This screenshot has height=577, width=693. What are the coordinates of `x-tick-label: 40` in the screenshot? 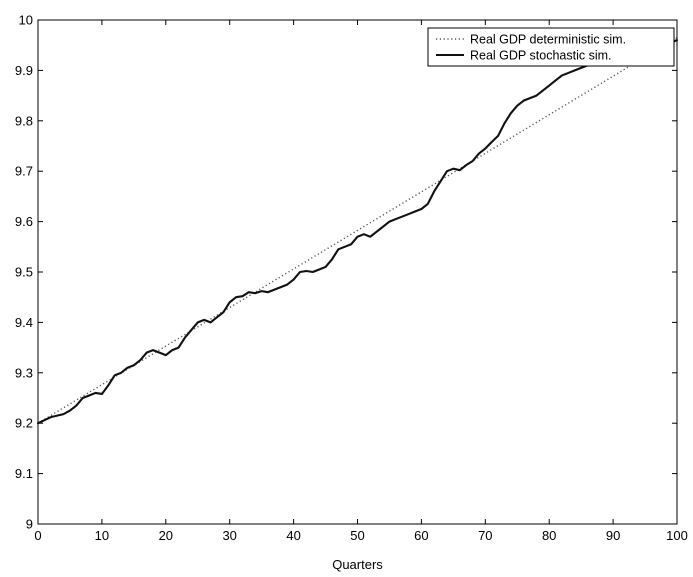 It's located at (293, 535).